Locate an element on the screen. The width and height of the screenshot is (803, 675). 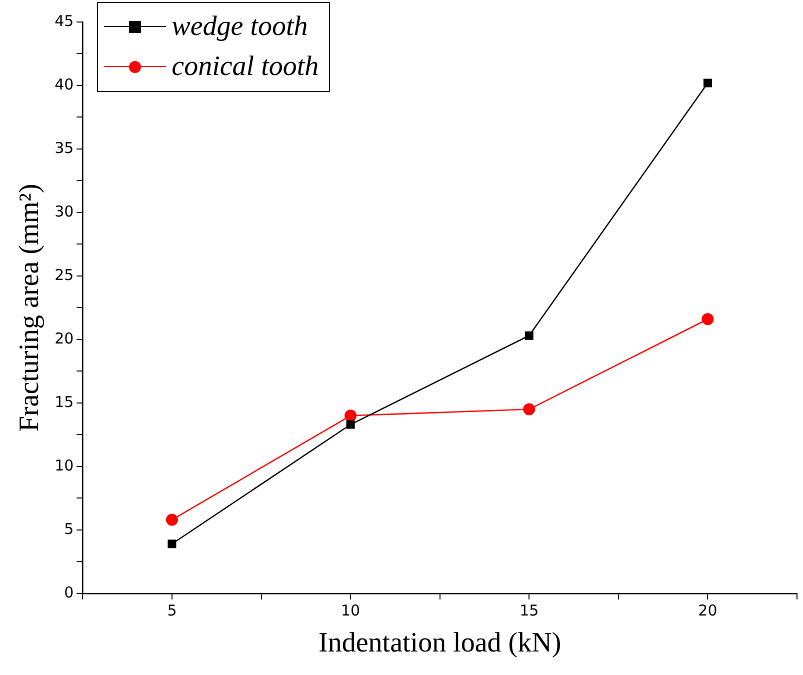
x-tick-label: 20 is located at coordinates (708, 610).